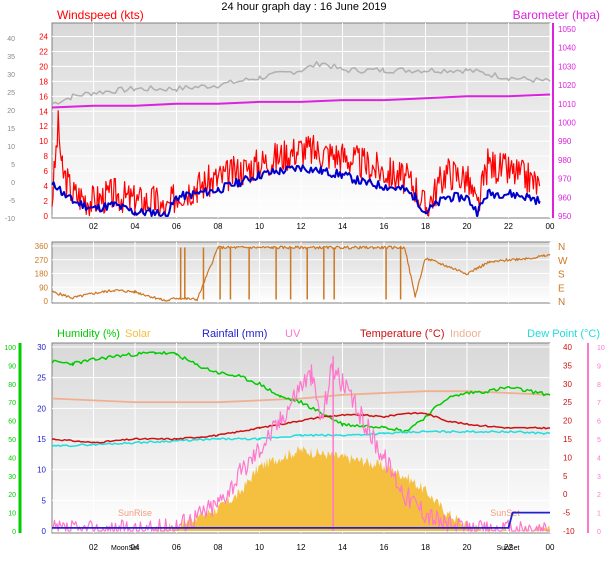 The image size is (608, 566). What do you see at coordinates (565, 179) in the screenshot?
I see `baro-tick-label: 970` at bounding box center [565, 179].